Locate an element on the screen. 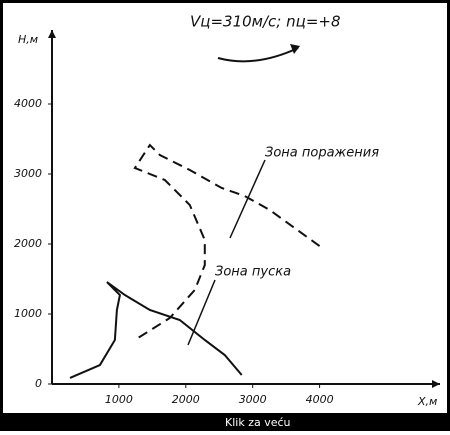 This screenshot has width=450, height=435. y-tick-label: 0 is located at coordinates (38, 383).